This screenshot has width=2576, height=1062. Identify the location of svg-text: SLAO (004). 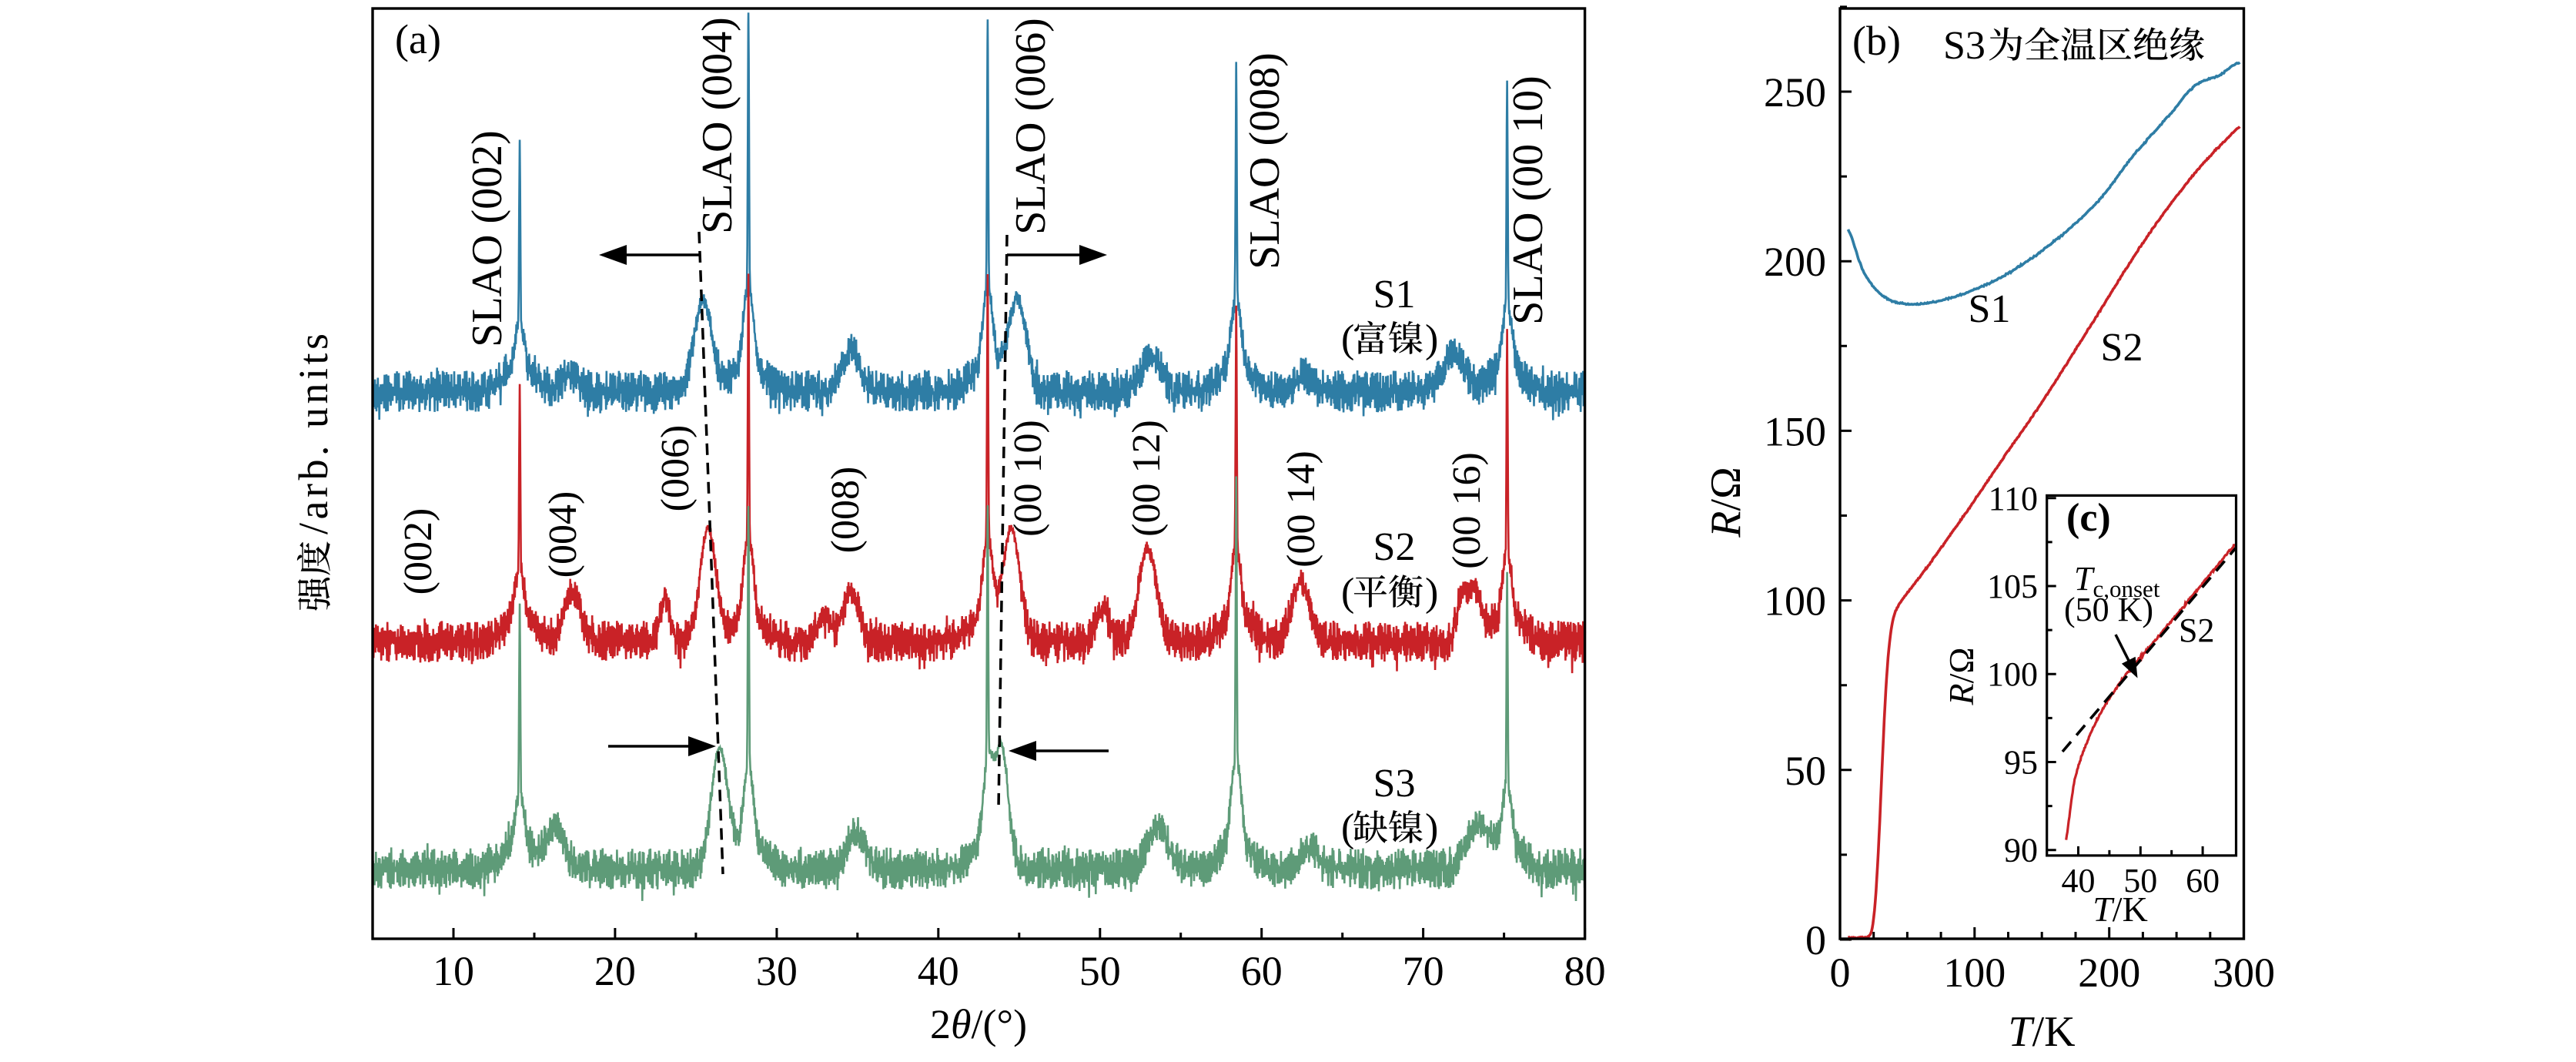
(718, 125).